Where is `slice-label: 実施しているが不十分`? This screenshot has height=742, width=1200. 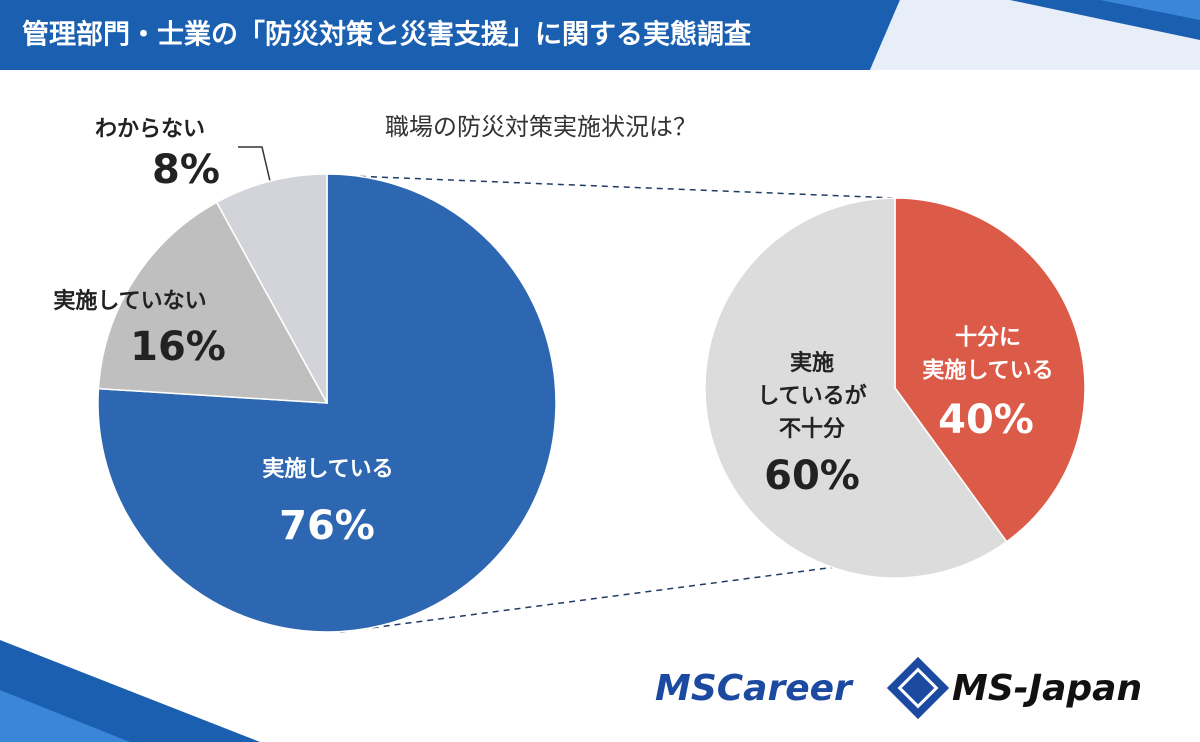 slice-label: 実施しているが不十分 is located at coordinates (811, 396).